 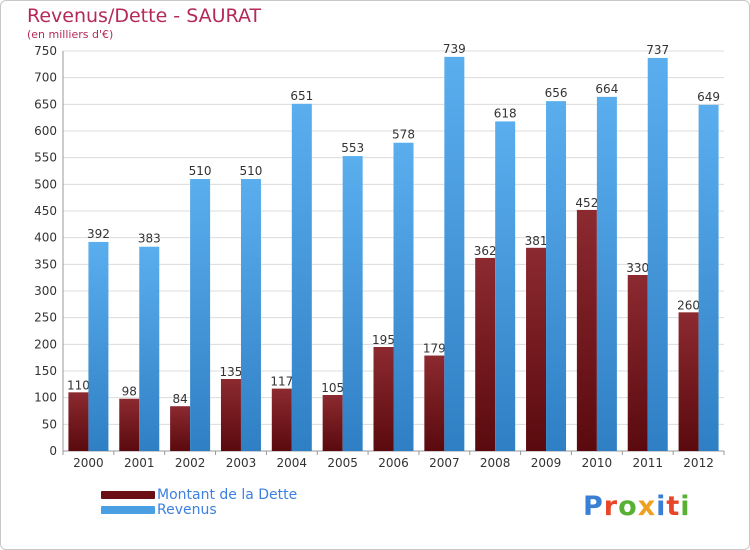 What do you see at coordinates (403, 135) in the screenshot?
I see `data-label-revenue: 578` at bounding box center [403, 135].